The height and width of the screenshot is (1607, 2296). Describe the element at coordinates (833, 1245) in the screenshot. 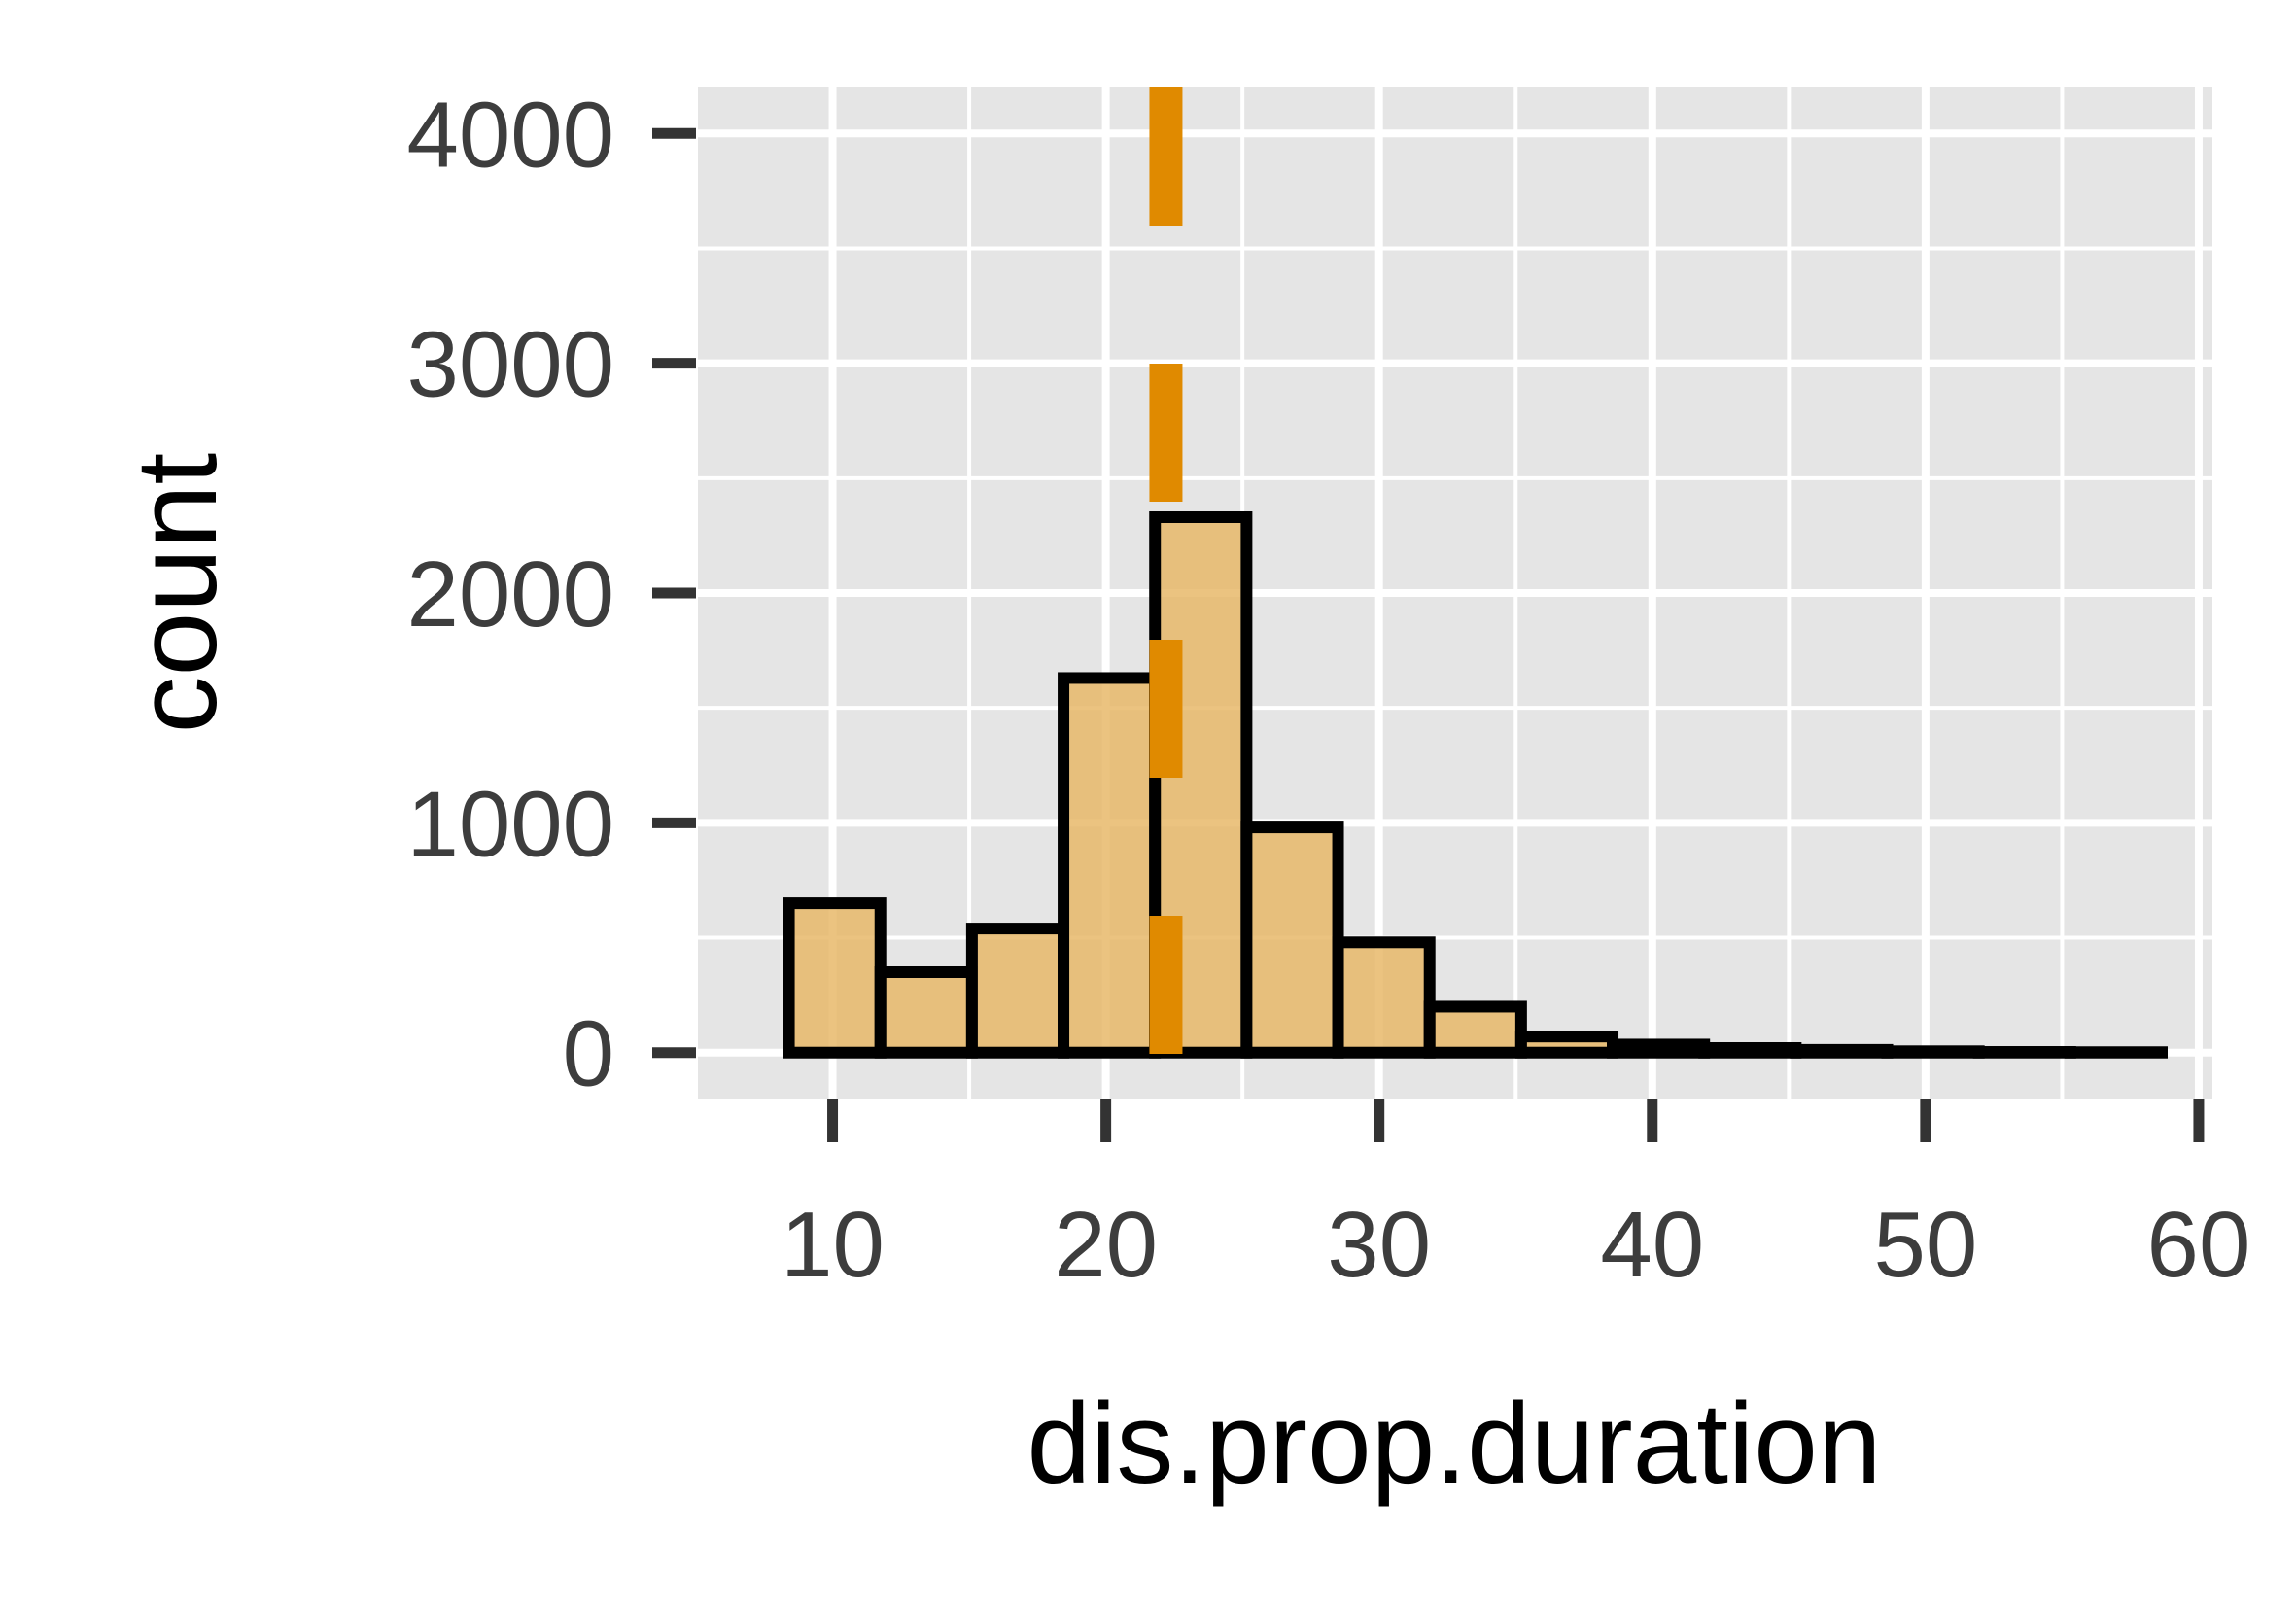

I see `x-tick-label: 10` at that location.